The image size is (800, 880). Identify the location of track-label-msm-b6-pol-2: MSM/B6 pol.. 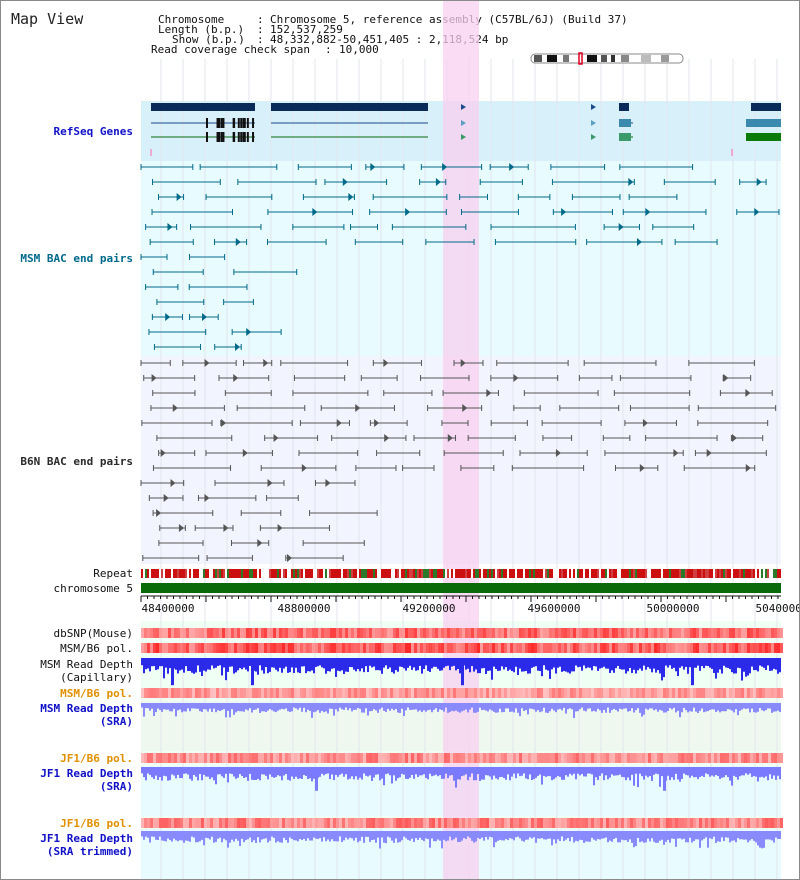
(96, 693).